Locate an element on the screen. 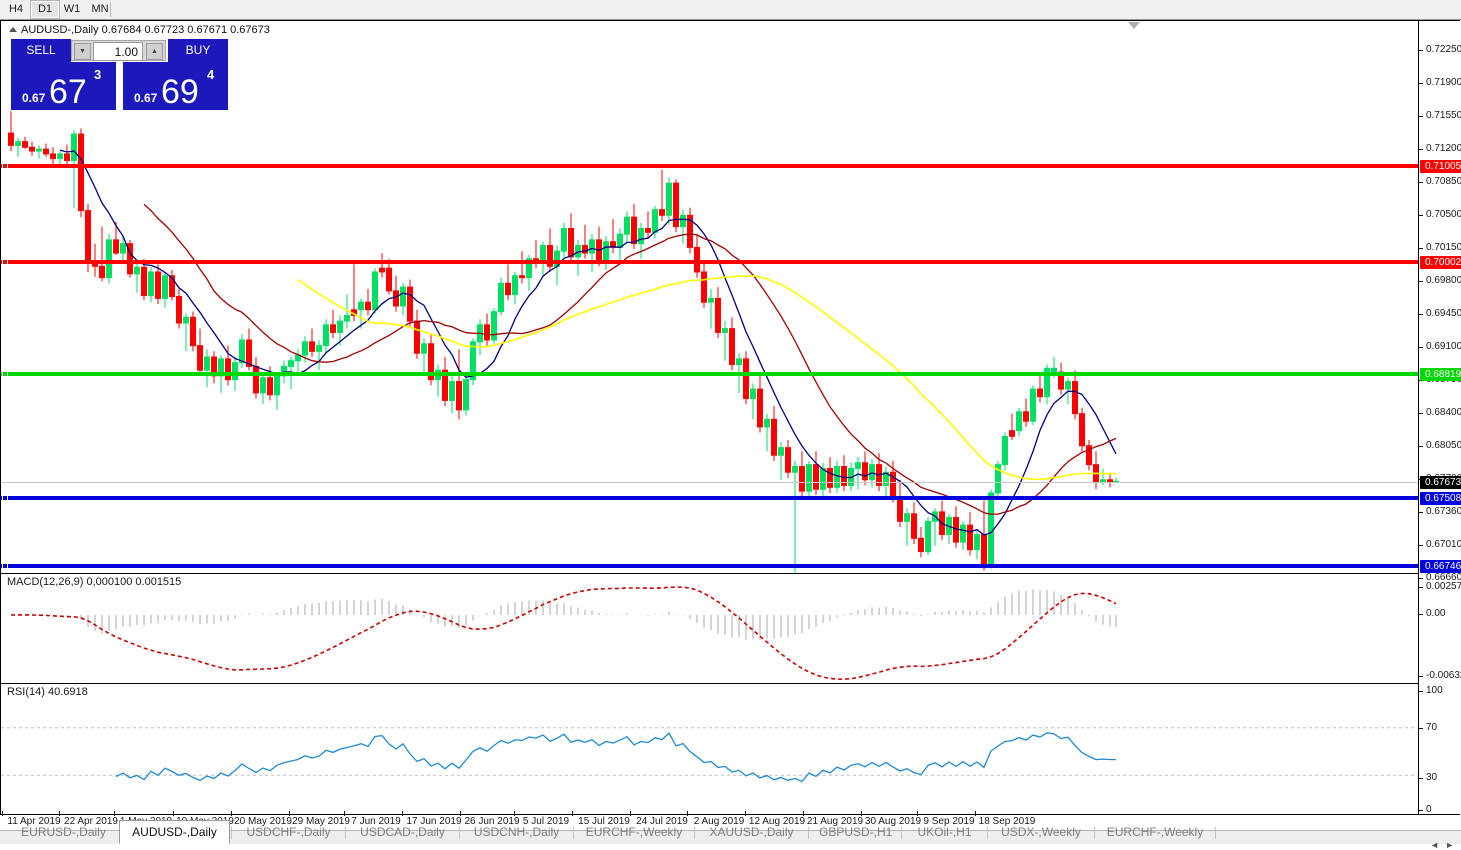 This screenshot has height=850, width=1461. date-axis-label: 15 Jul 2019 is located at coordinates (604, 821).